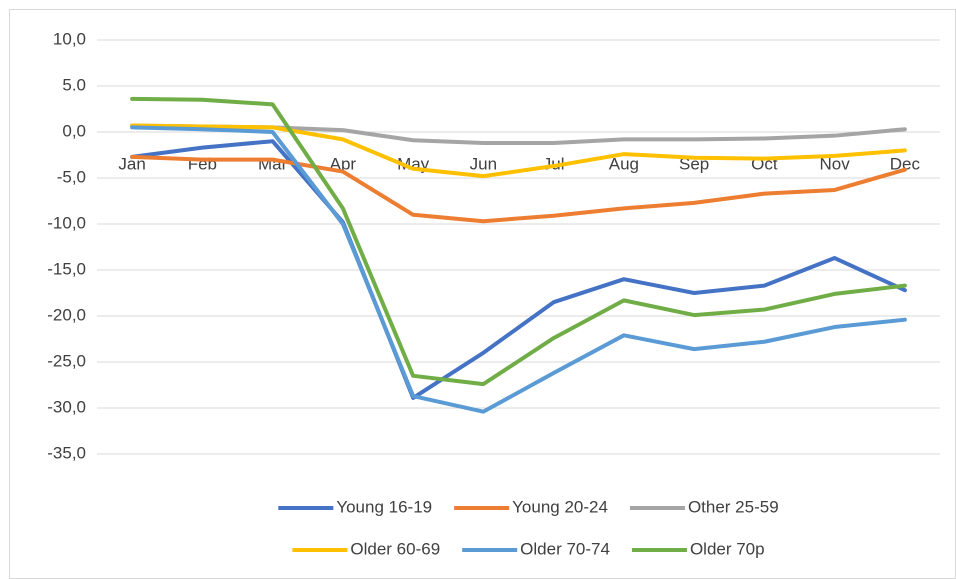 This screenshot has width=956, height=579. What do you see at coordinates (395, 548) in the screenshot?
I see `legend-label: Older 60-69` at bounding box center [395, 548].